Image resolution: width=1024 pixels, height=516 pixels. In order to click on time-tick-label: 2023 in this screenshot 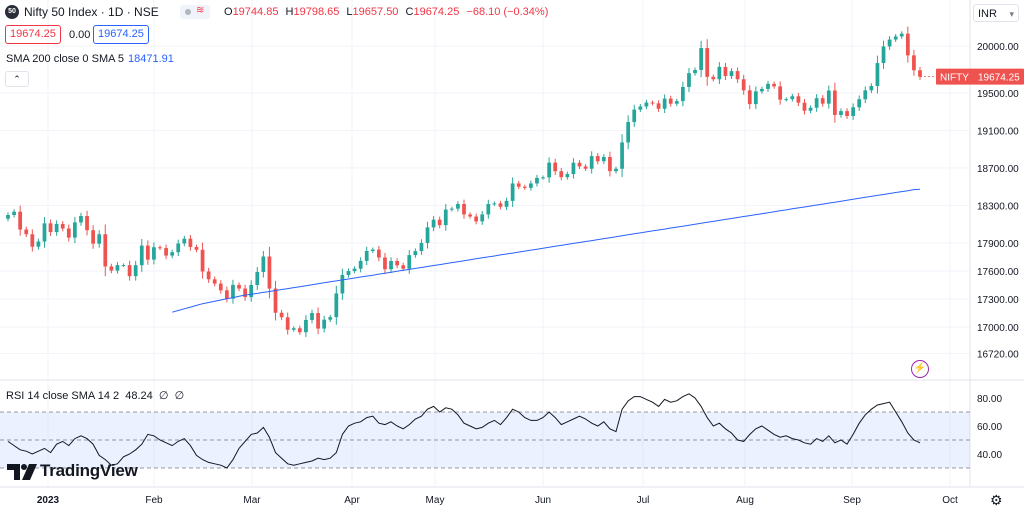, I will do `click(48, 500)`.